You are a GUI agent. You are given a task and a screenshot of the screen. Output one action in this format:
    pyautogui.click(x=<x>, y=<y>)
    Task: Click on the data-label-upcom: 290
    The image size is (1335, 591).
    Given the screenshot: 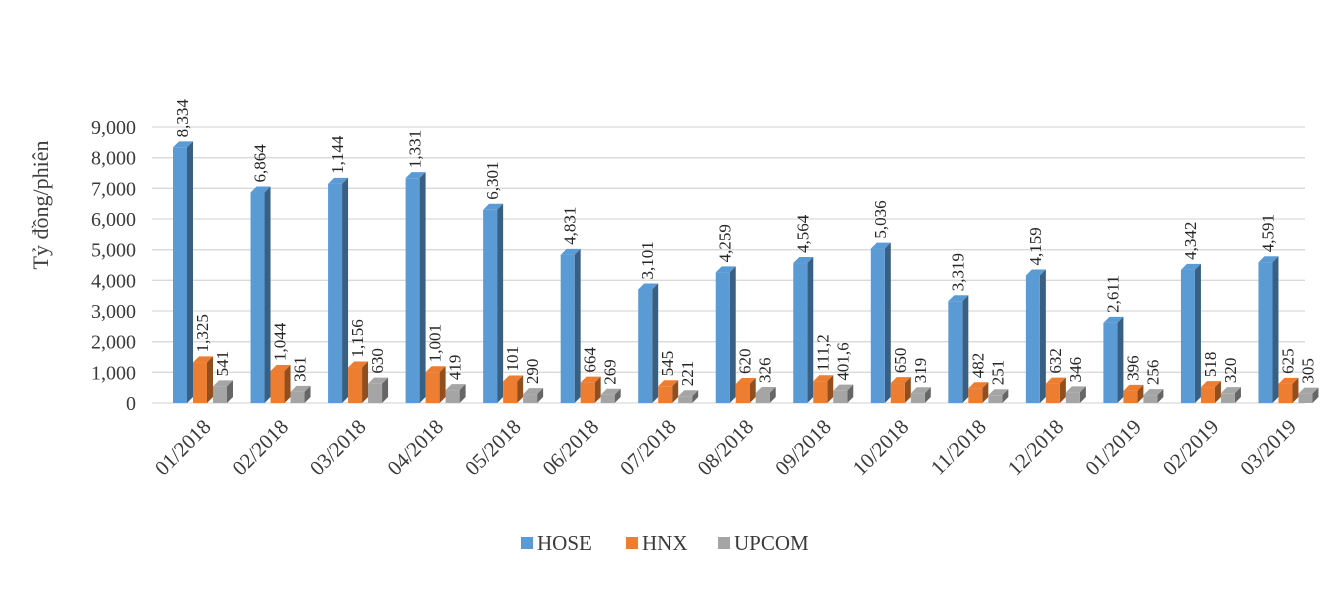 What is the action you would take?
    pyautogui.click(x=532, y=372)
    